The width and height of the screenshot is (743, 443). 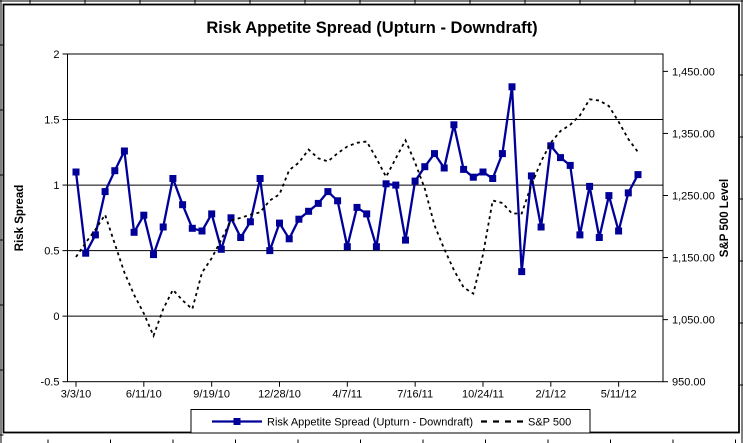 I want to click on x-tick-label: 5/11/12, so click(x=619, y=395).